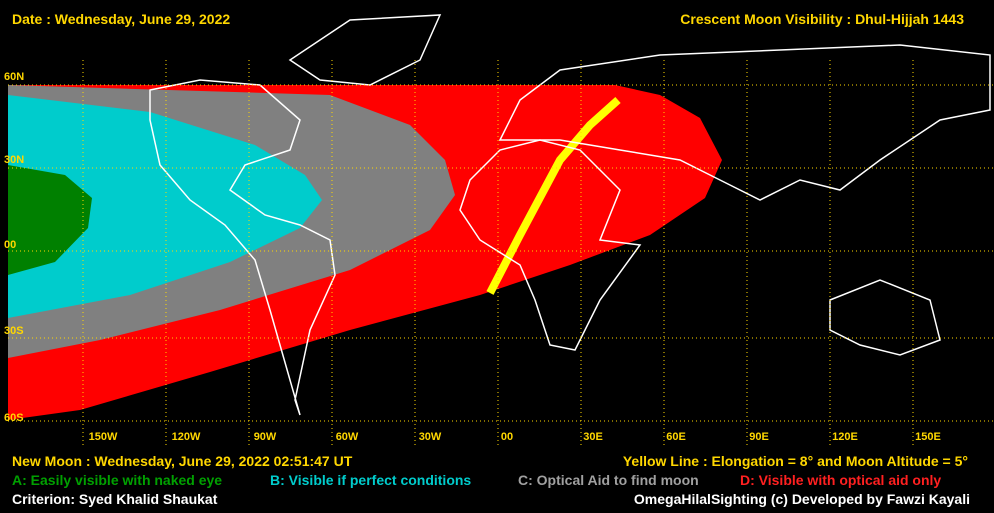 This screenshot has height=513, width=994. I want to click on lat-label: 00, so click(10, 245).